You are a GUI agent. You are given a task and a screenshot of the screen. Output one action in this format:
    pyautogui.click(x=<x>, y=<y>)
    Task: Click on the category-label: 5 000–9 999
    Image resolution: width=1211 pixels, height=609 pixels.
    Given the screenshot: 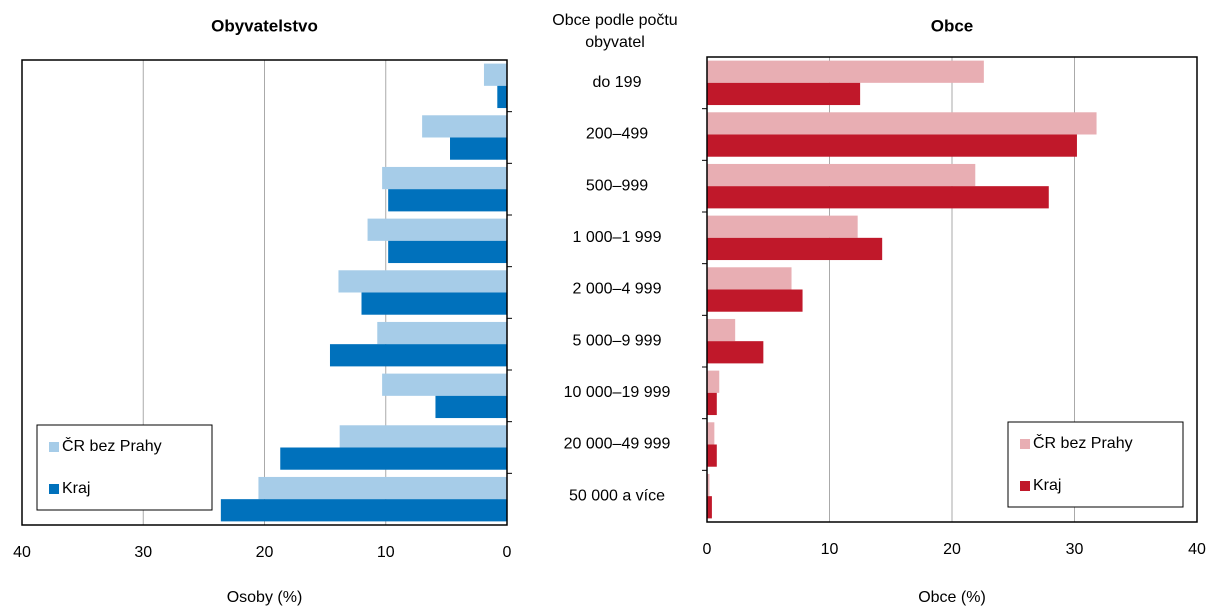 What is the action you would take?
    pyautogui.click(x=617, y=340)
    